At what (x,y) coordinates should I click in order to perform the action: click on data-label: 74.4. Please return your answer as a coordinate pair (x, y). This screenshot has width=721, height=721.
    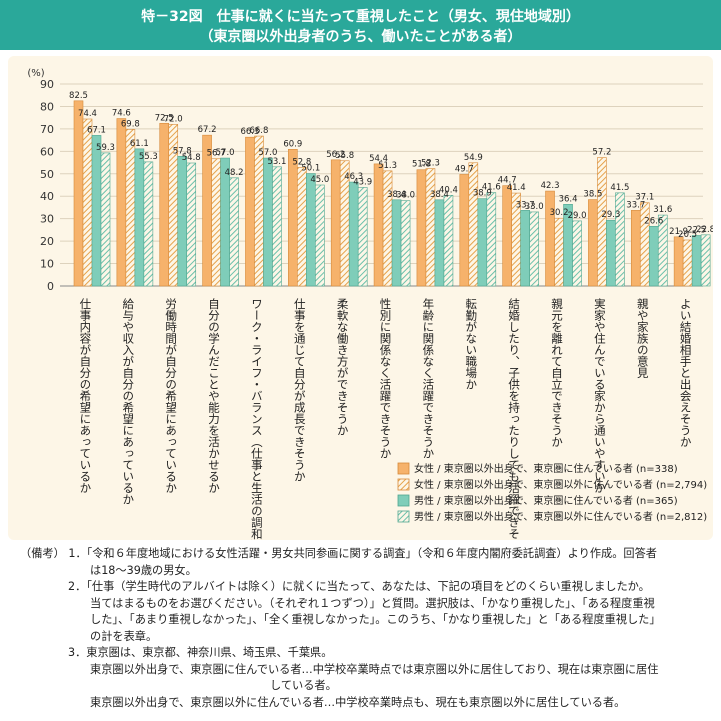
    Looking at the image, I should click on (87, 114).